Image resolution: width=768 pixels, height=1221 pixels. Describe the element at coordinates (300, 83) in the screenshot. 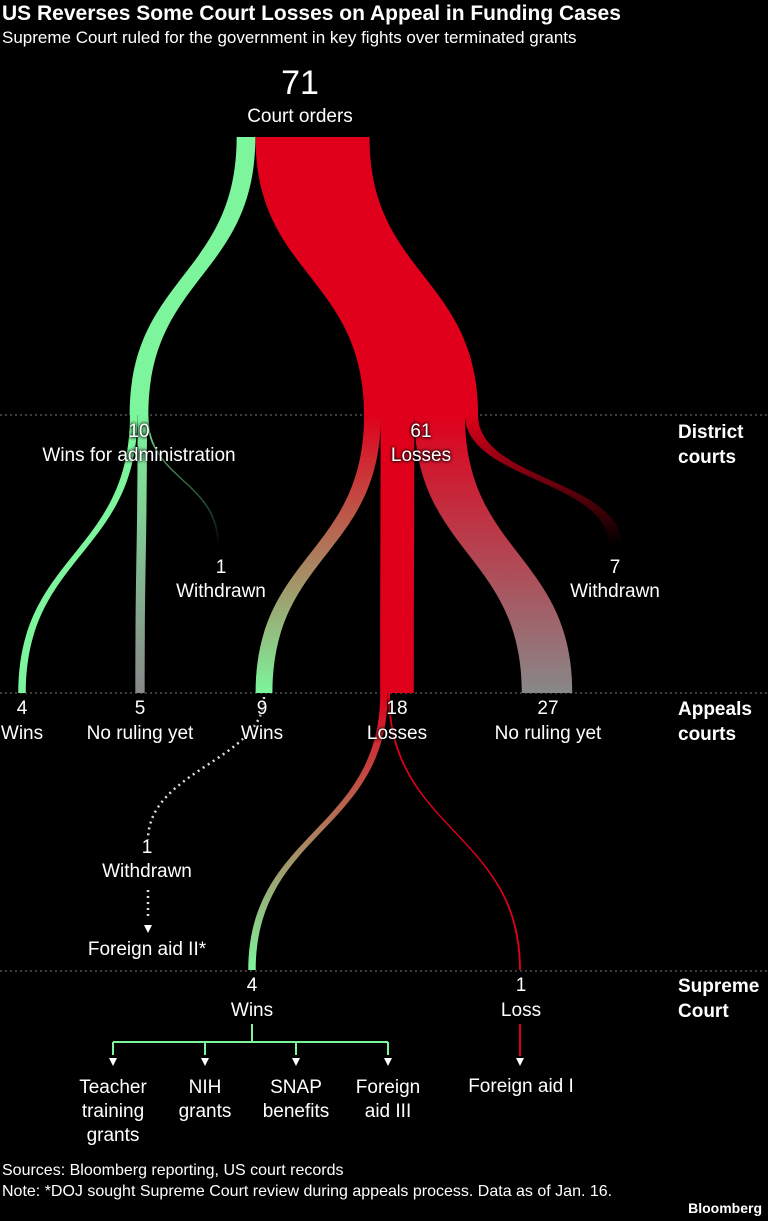

I see `node-value: 71` at that location.